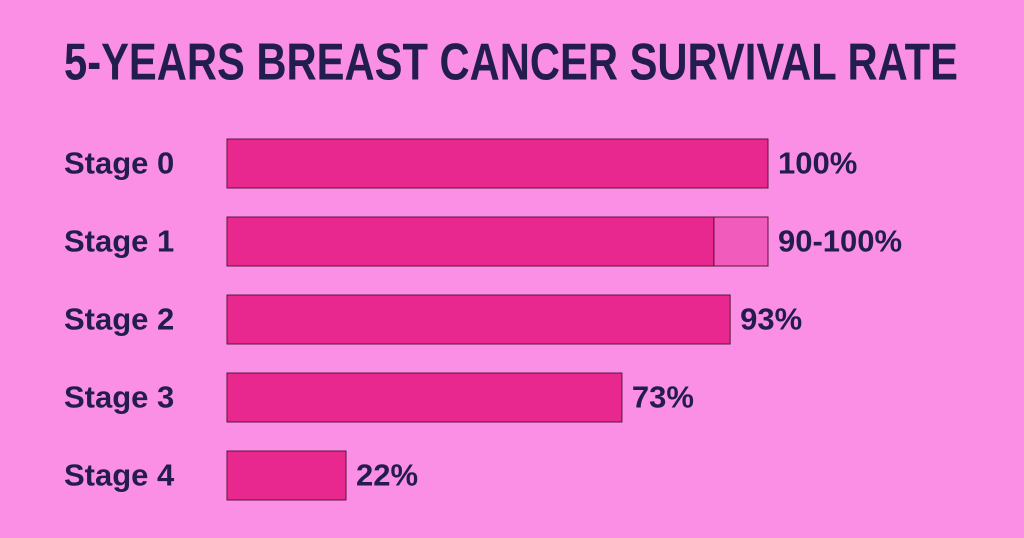 This screenshot has height=538, width=1024. What do you see at coordinates (840, 241) in the screenshot?
I see `value-label: 90-100%` at bounding box center [840, 241].